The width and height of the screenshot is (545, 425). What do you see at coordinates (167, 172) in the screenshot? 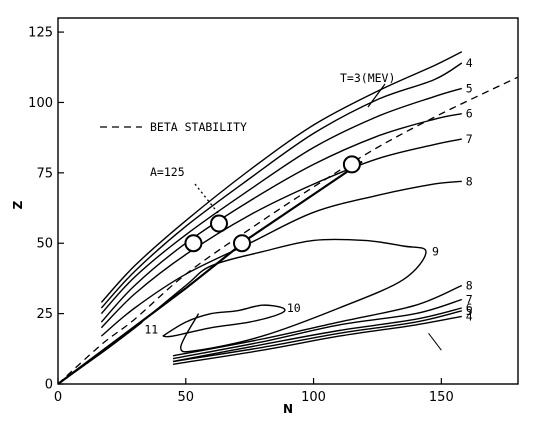
I see `isobar-label: A=125` at bounding box center [167, 172].